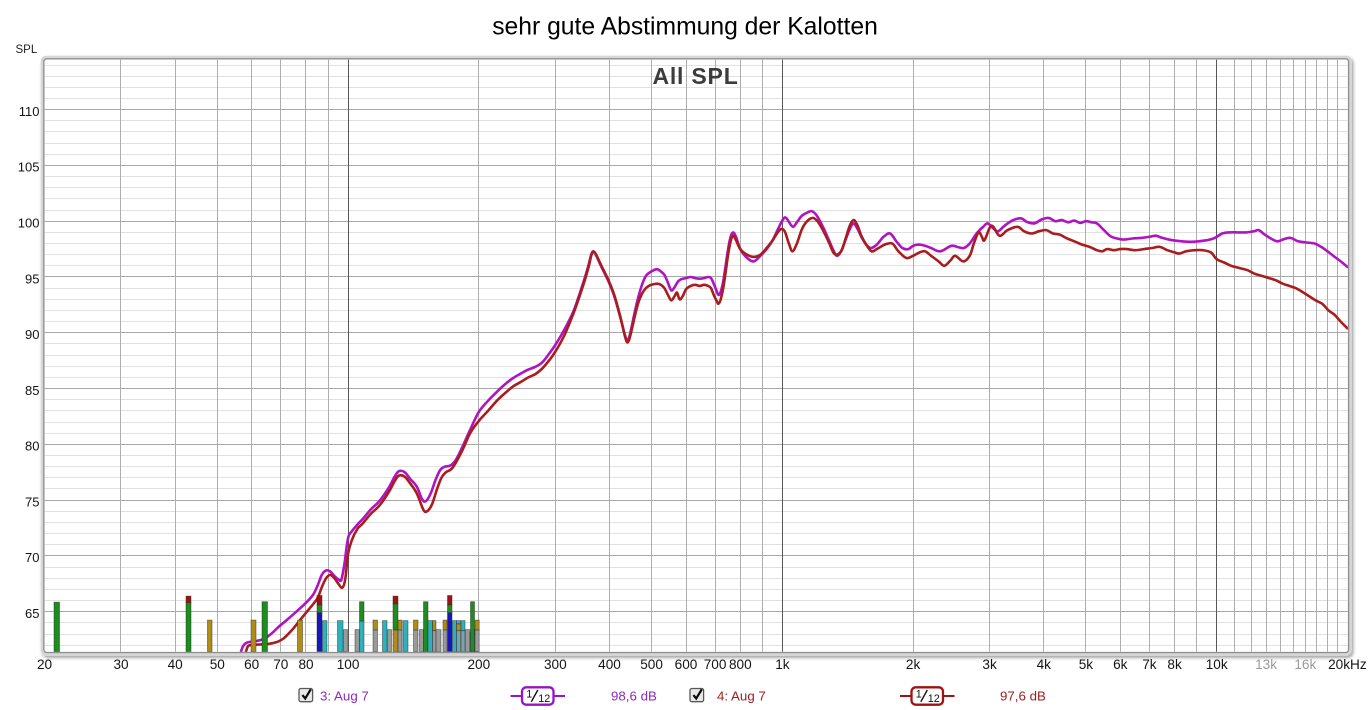 This screenshot has height=710, width=1369. Describe the element at coordinates (1347, 664) in the screenshot. I see `svg-text: 20kHz` at that location.